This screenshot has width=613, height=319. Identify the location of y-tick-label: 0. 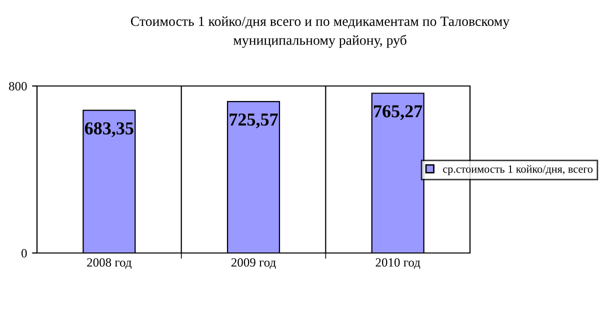
(24, 253).